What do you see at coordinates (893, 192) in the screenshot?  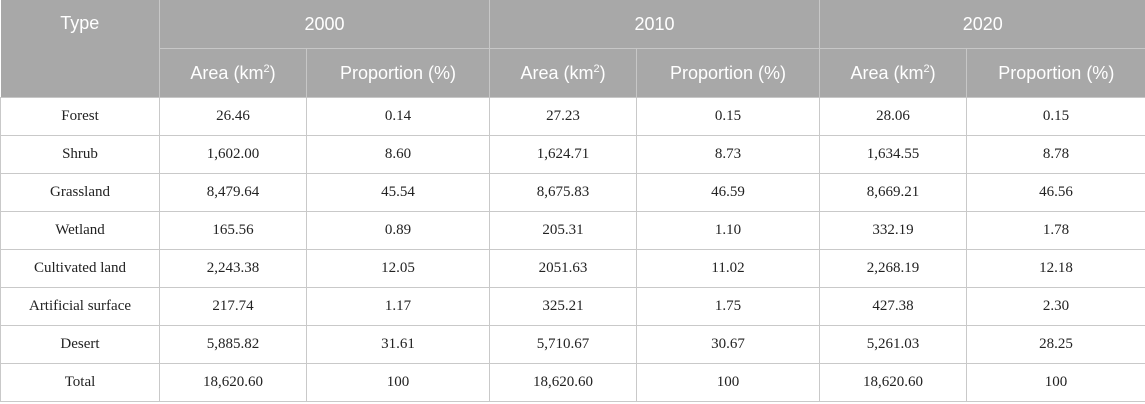 I see `area-2020-cell: 8,669.21` at bounding box center [893, 192].